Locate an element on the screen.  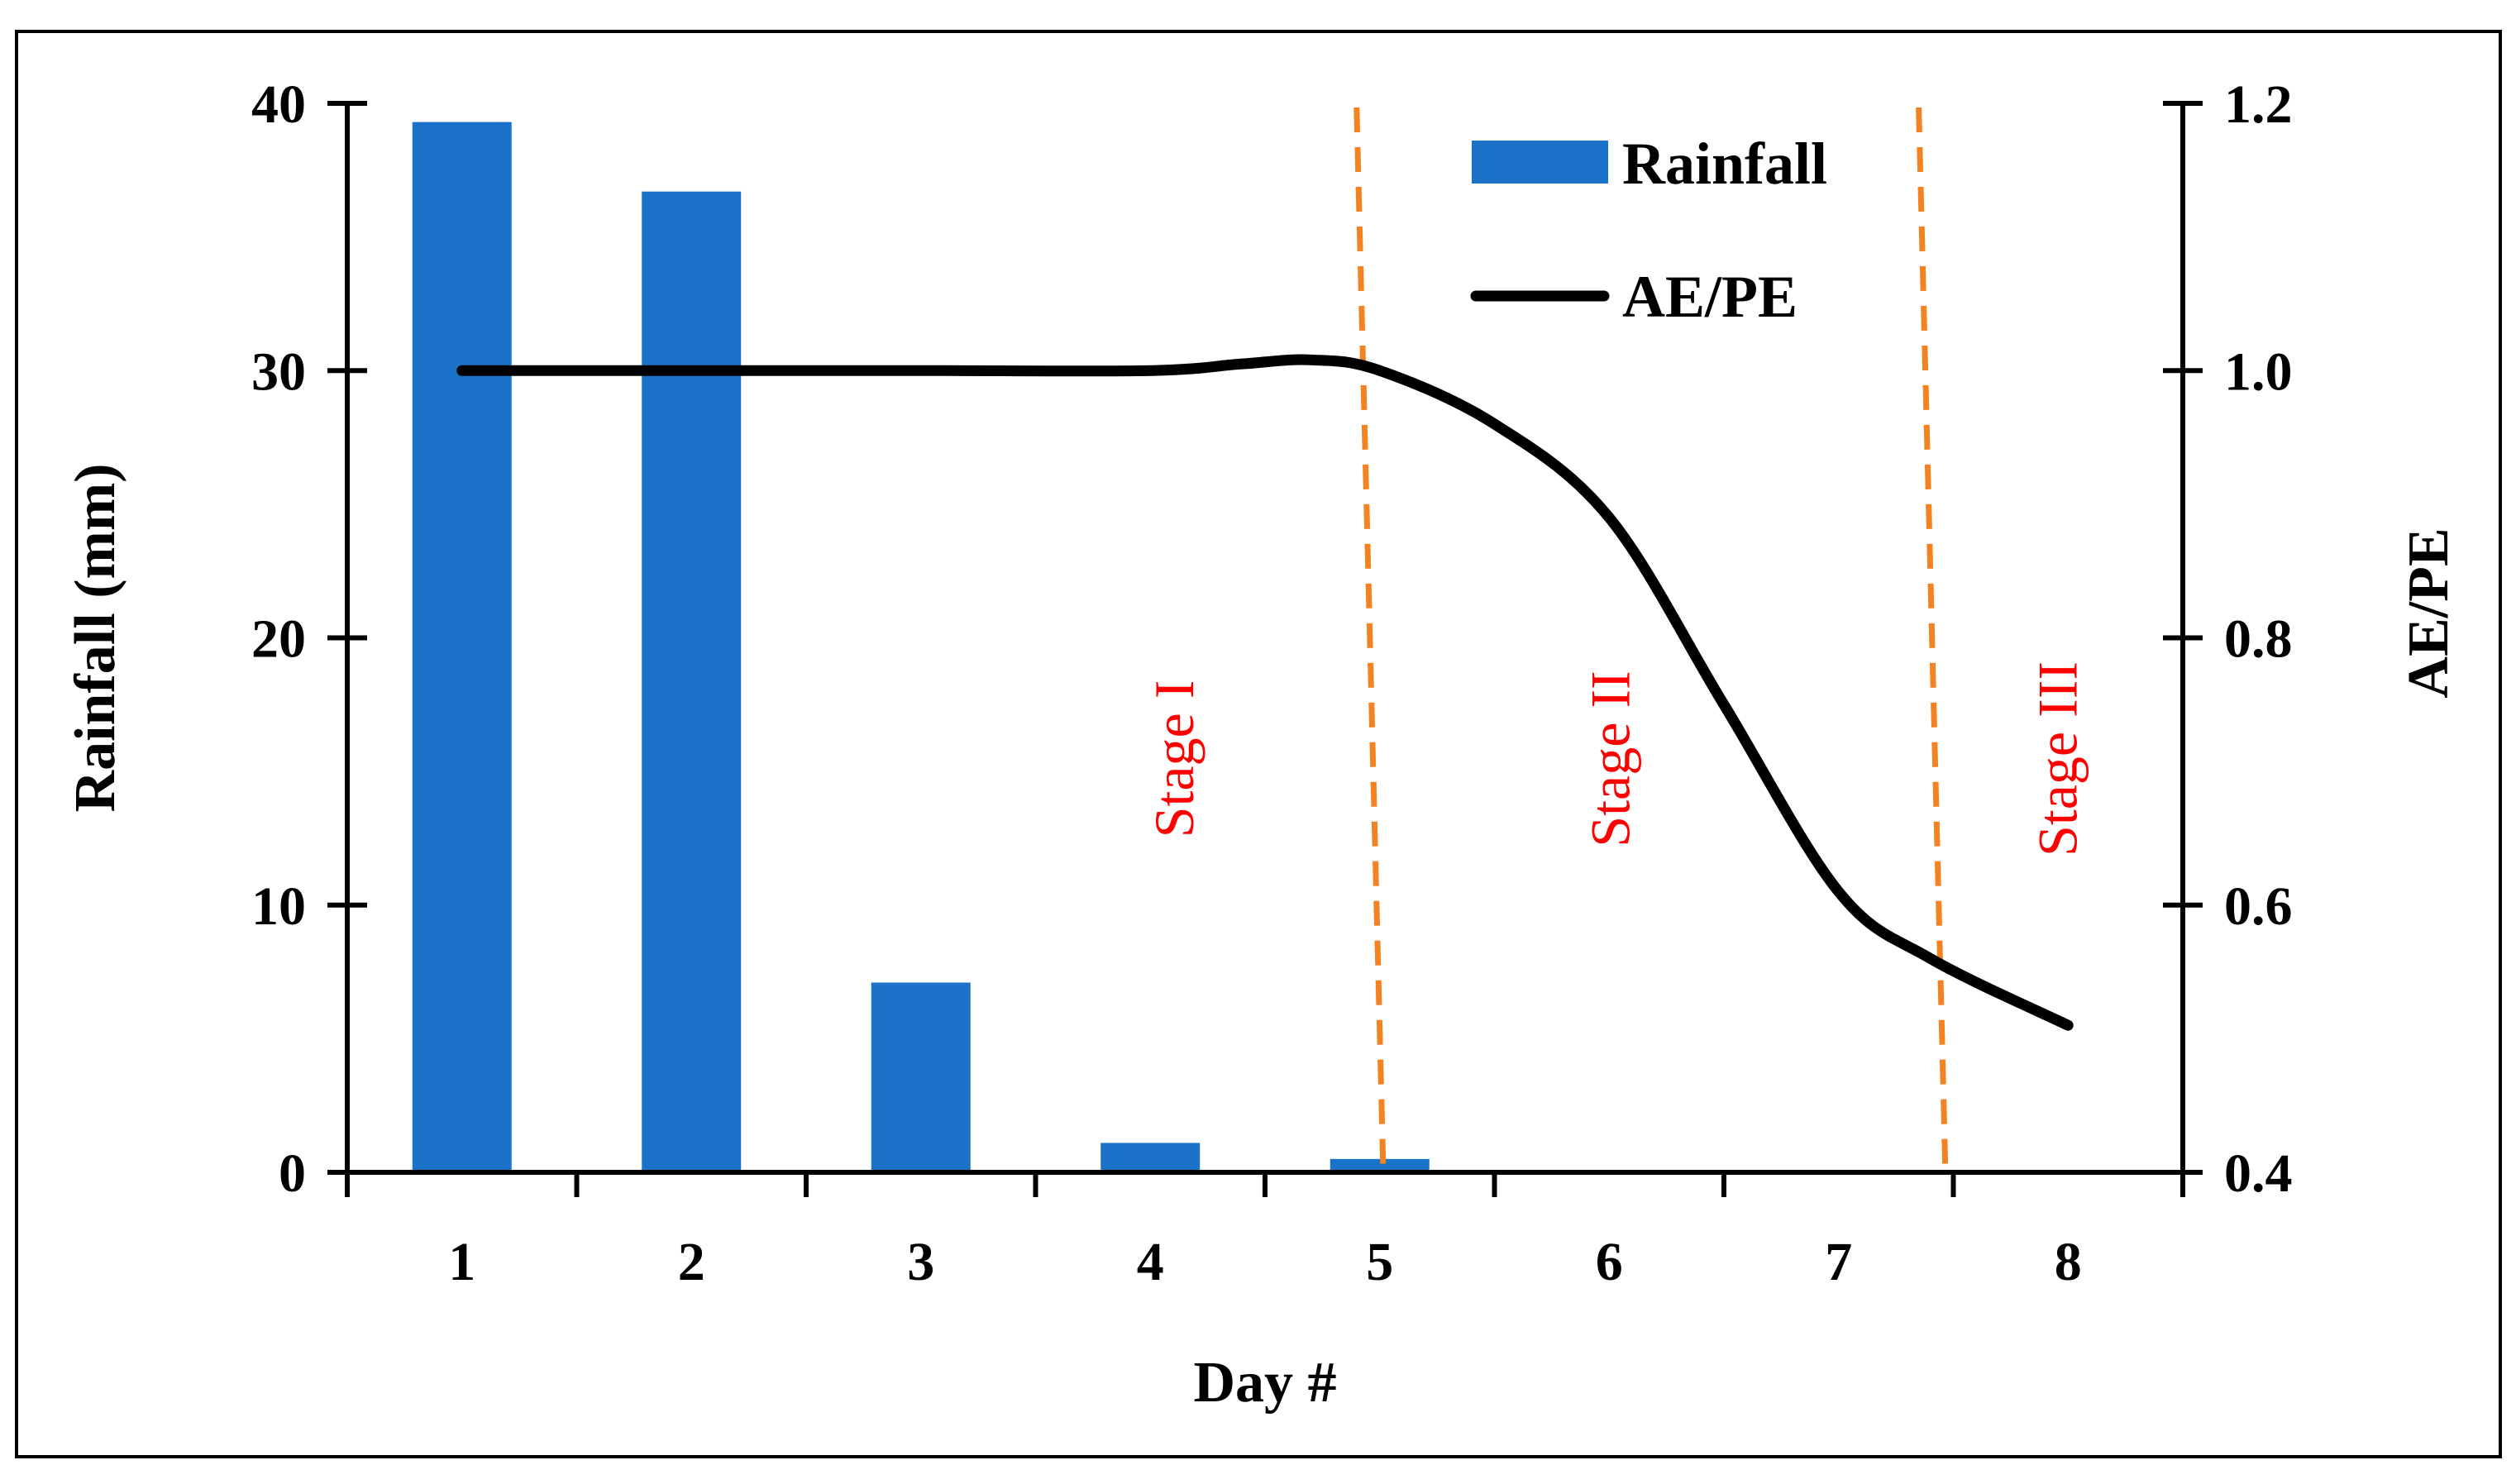
x-tick-label-7: 7 is located at coordinates (1838, 1262).